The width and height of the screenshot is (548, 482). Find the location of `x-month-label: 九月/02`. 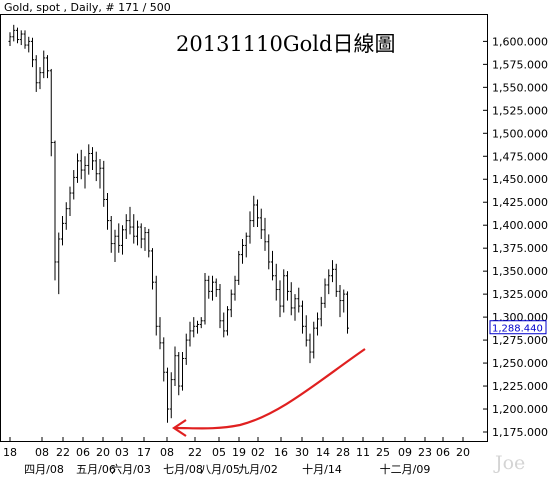

x-month-label: 九月/02 is located at coordinates (258, 469).